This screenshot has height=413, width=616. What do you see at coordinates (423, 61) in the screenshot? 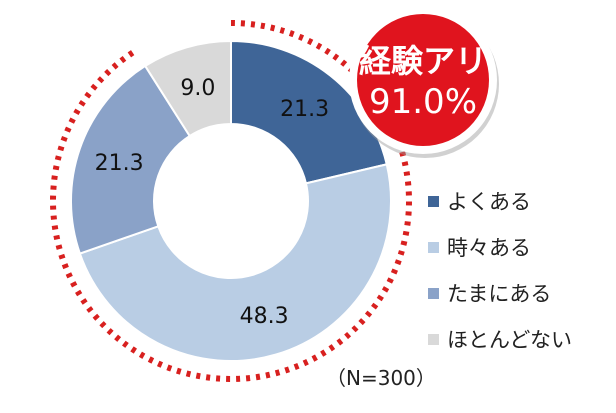
I see `badge-title: 経験アリ` at bounding box center [423, 61].